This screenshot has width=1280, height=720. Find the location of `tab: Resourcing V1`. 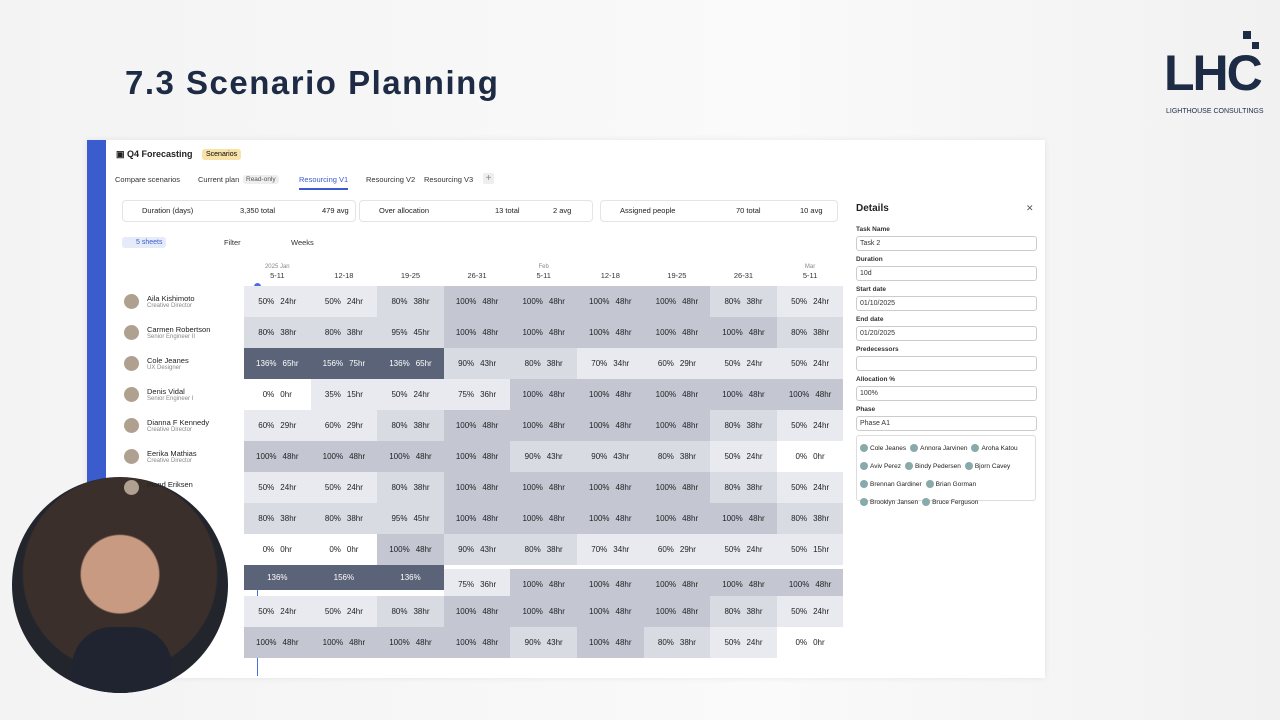

tab: Resourcing V1 is located at coordinates (324, 182).